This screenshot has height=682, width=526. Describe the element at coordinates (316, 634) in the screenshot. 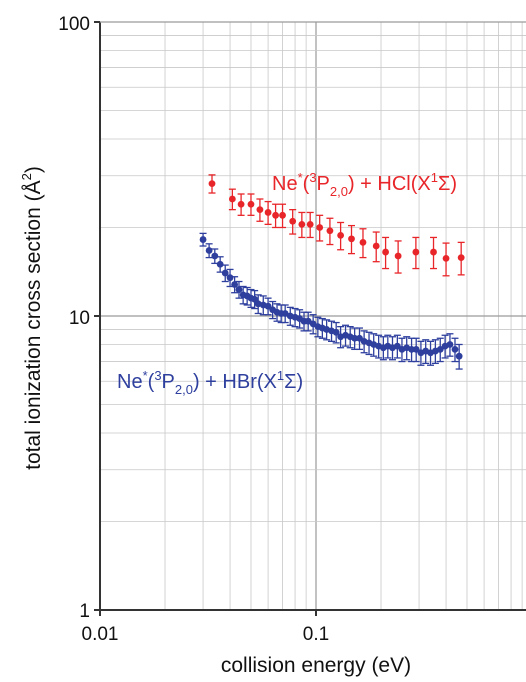

I see `x-tick-label: 0.1` at that location.